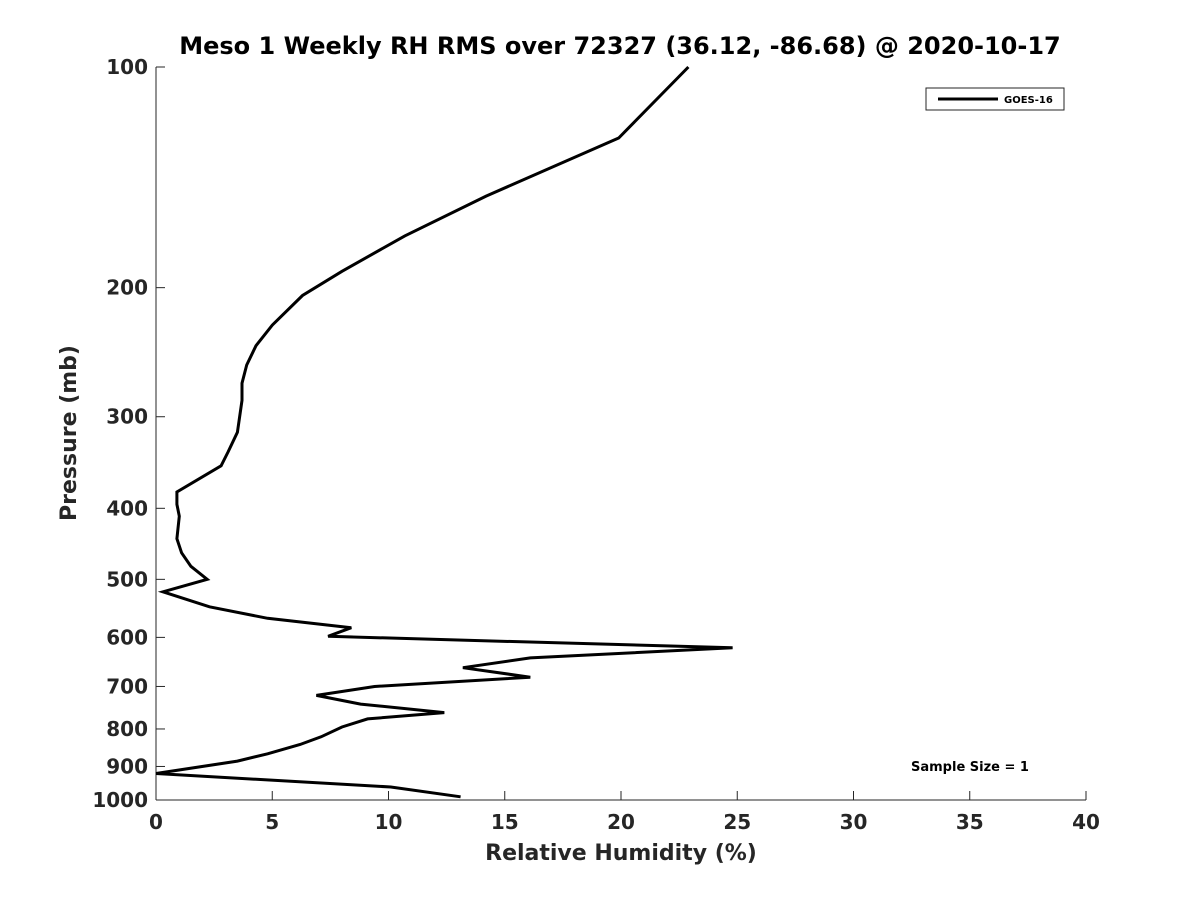  I want to click on x-tick-label-25: 25, so click(737, 822).